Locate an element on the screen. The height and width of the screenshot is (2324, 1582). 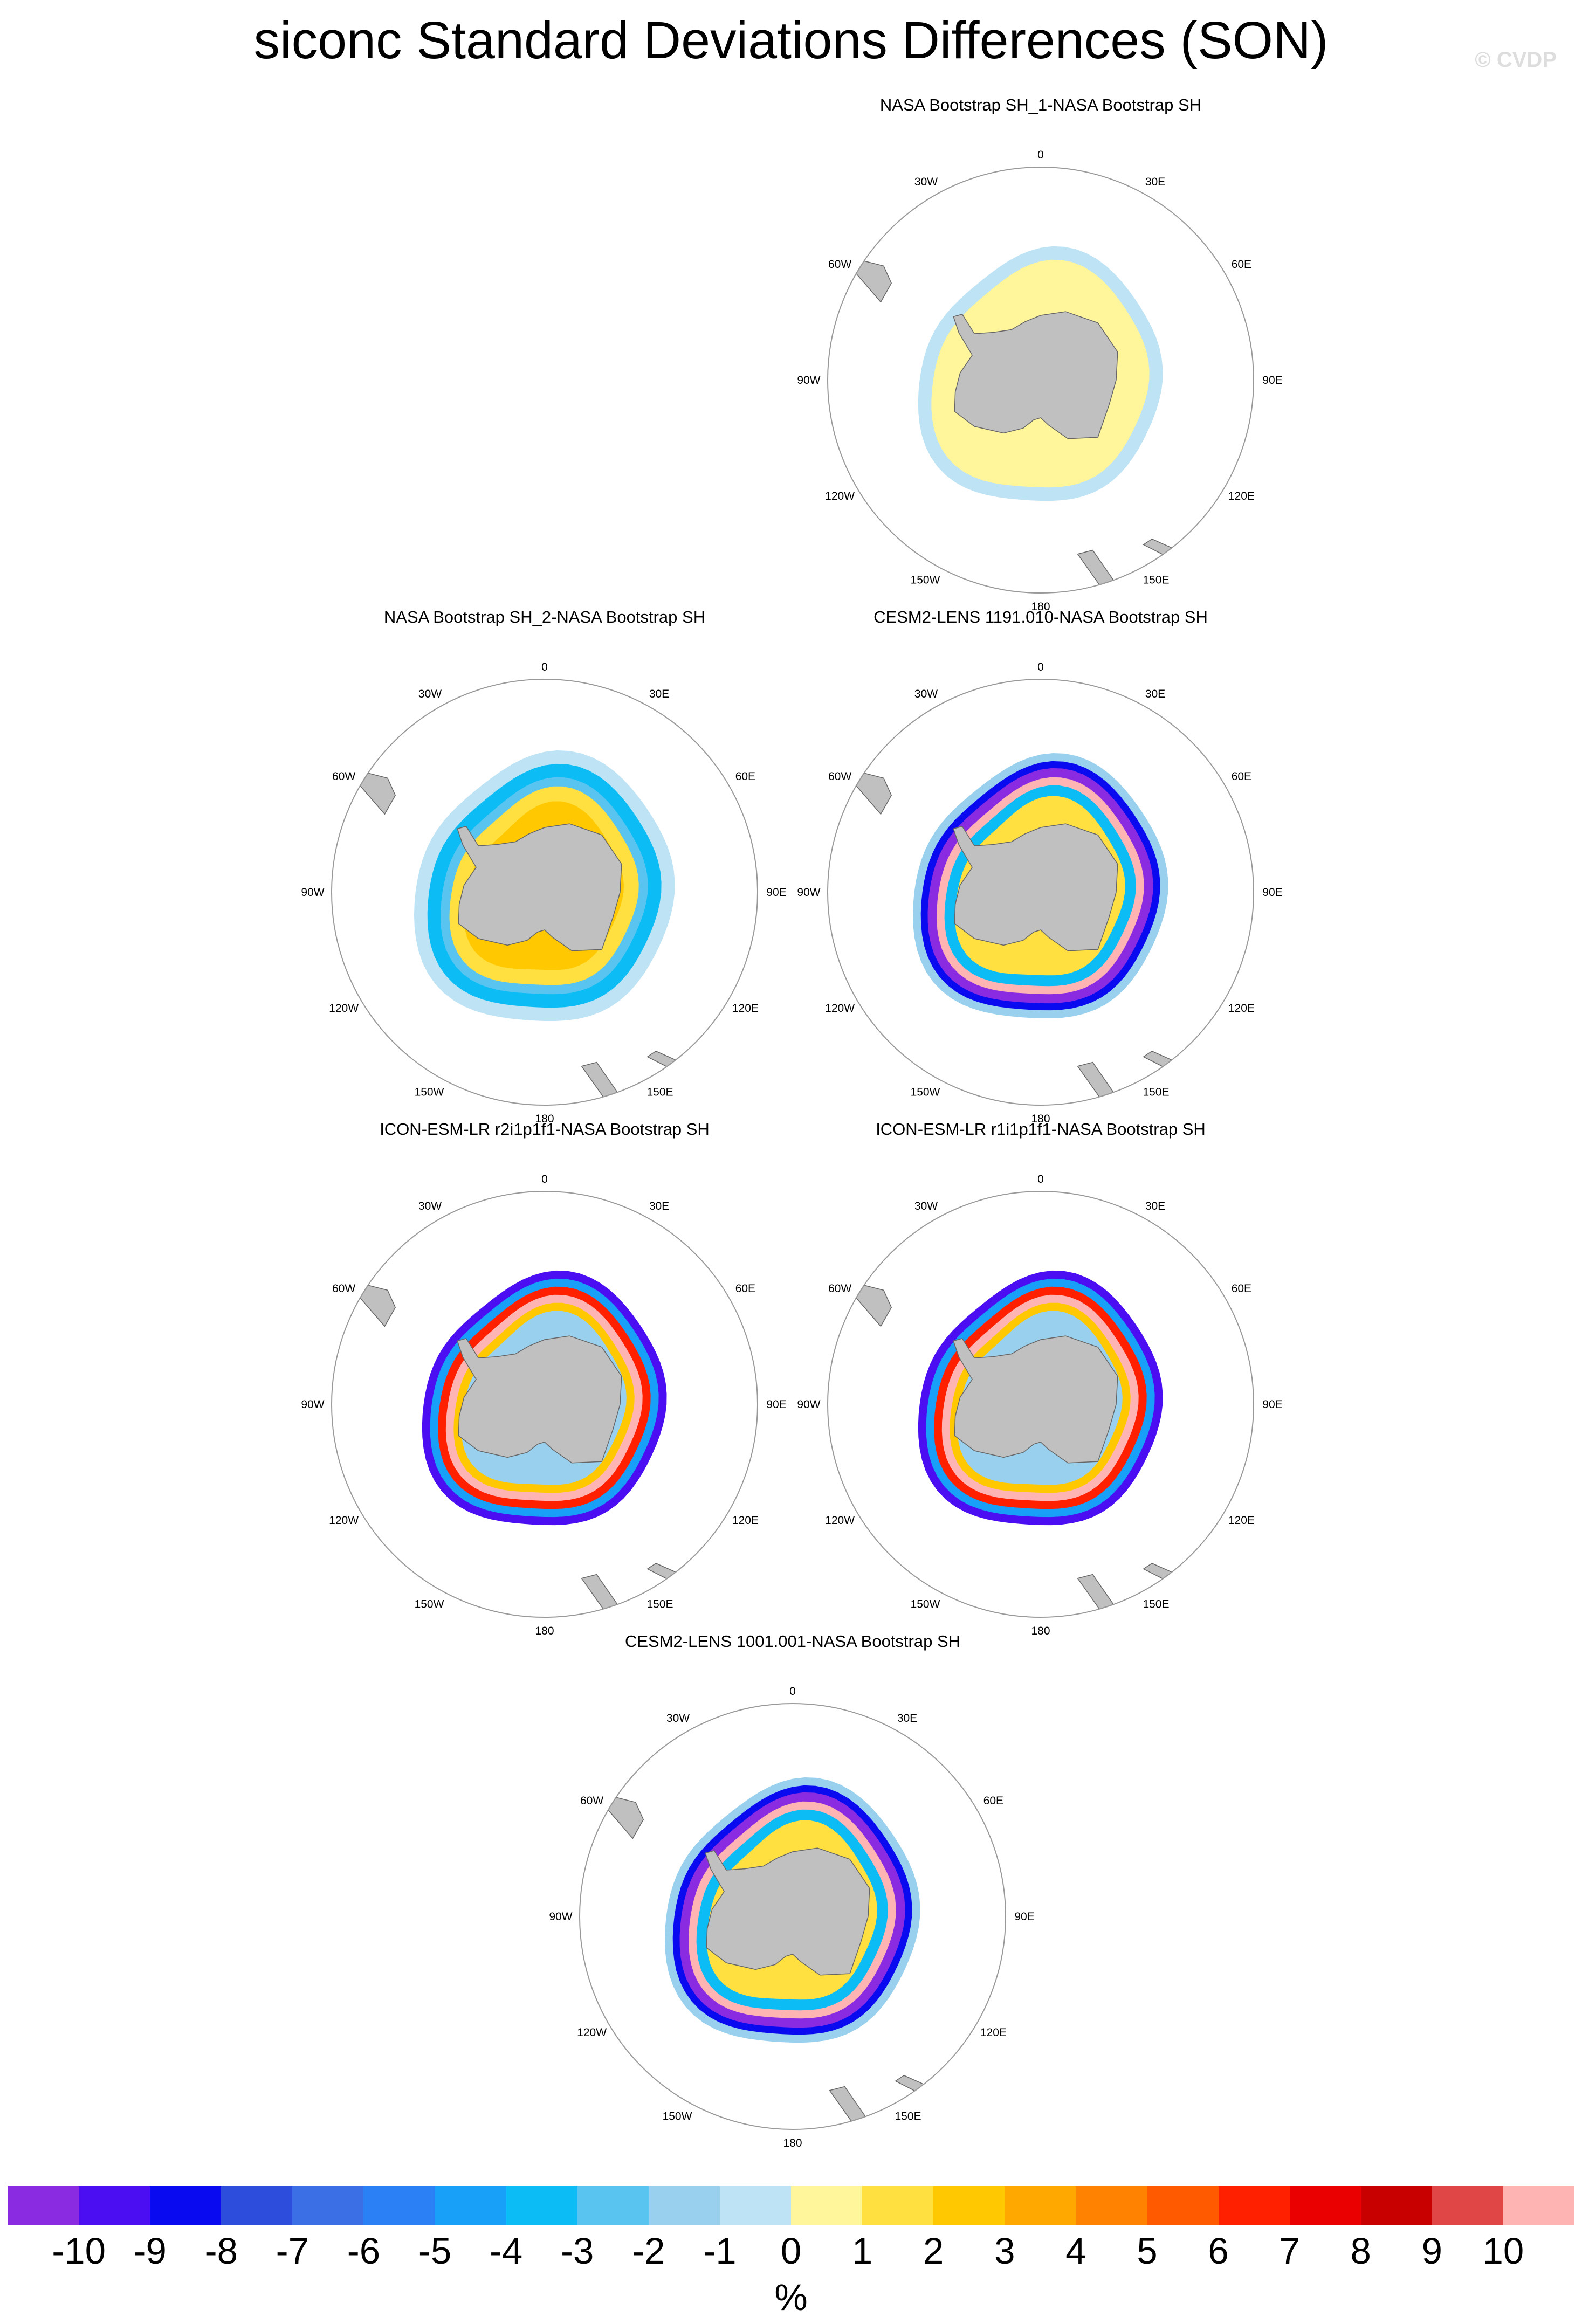
panel-title: ICON-ESM-LR r1i1p1f1-NASA Bootstrap SH is located at coordinates (1041, 1129).